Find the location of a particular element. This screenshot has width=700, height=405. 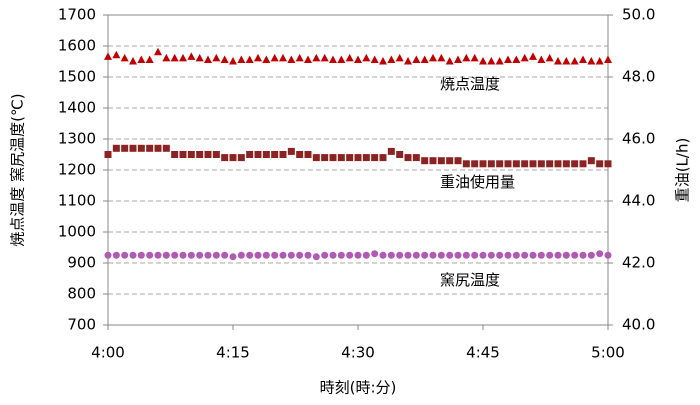

y2-axis-label: 重油(L/h) is located at coordinates (683, 170).